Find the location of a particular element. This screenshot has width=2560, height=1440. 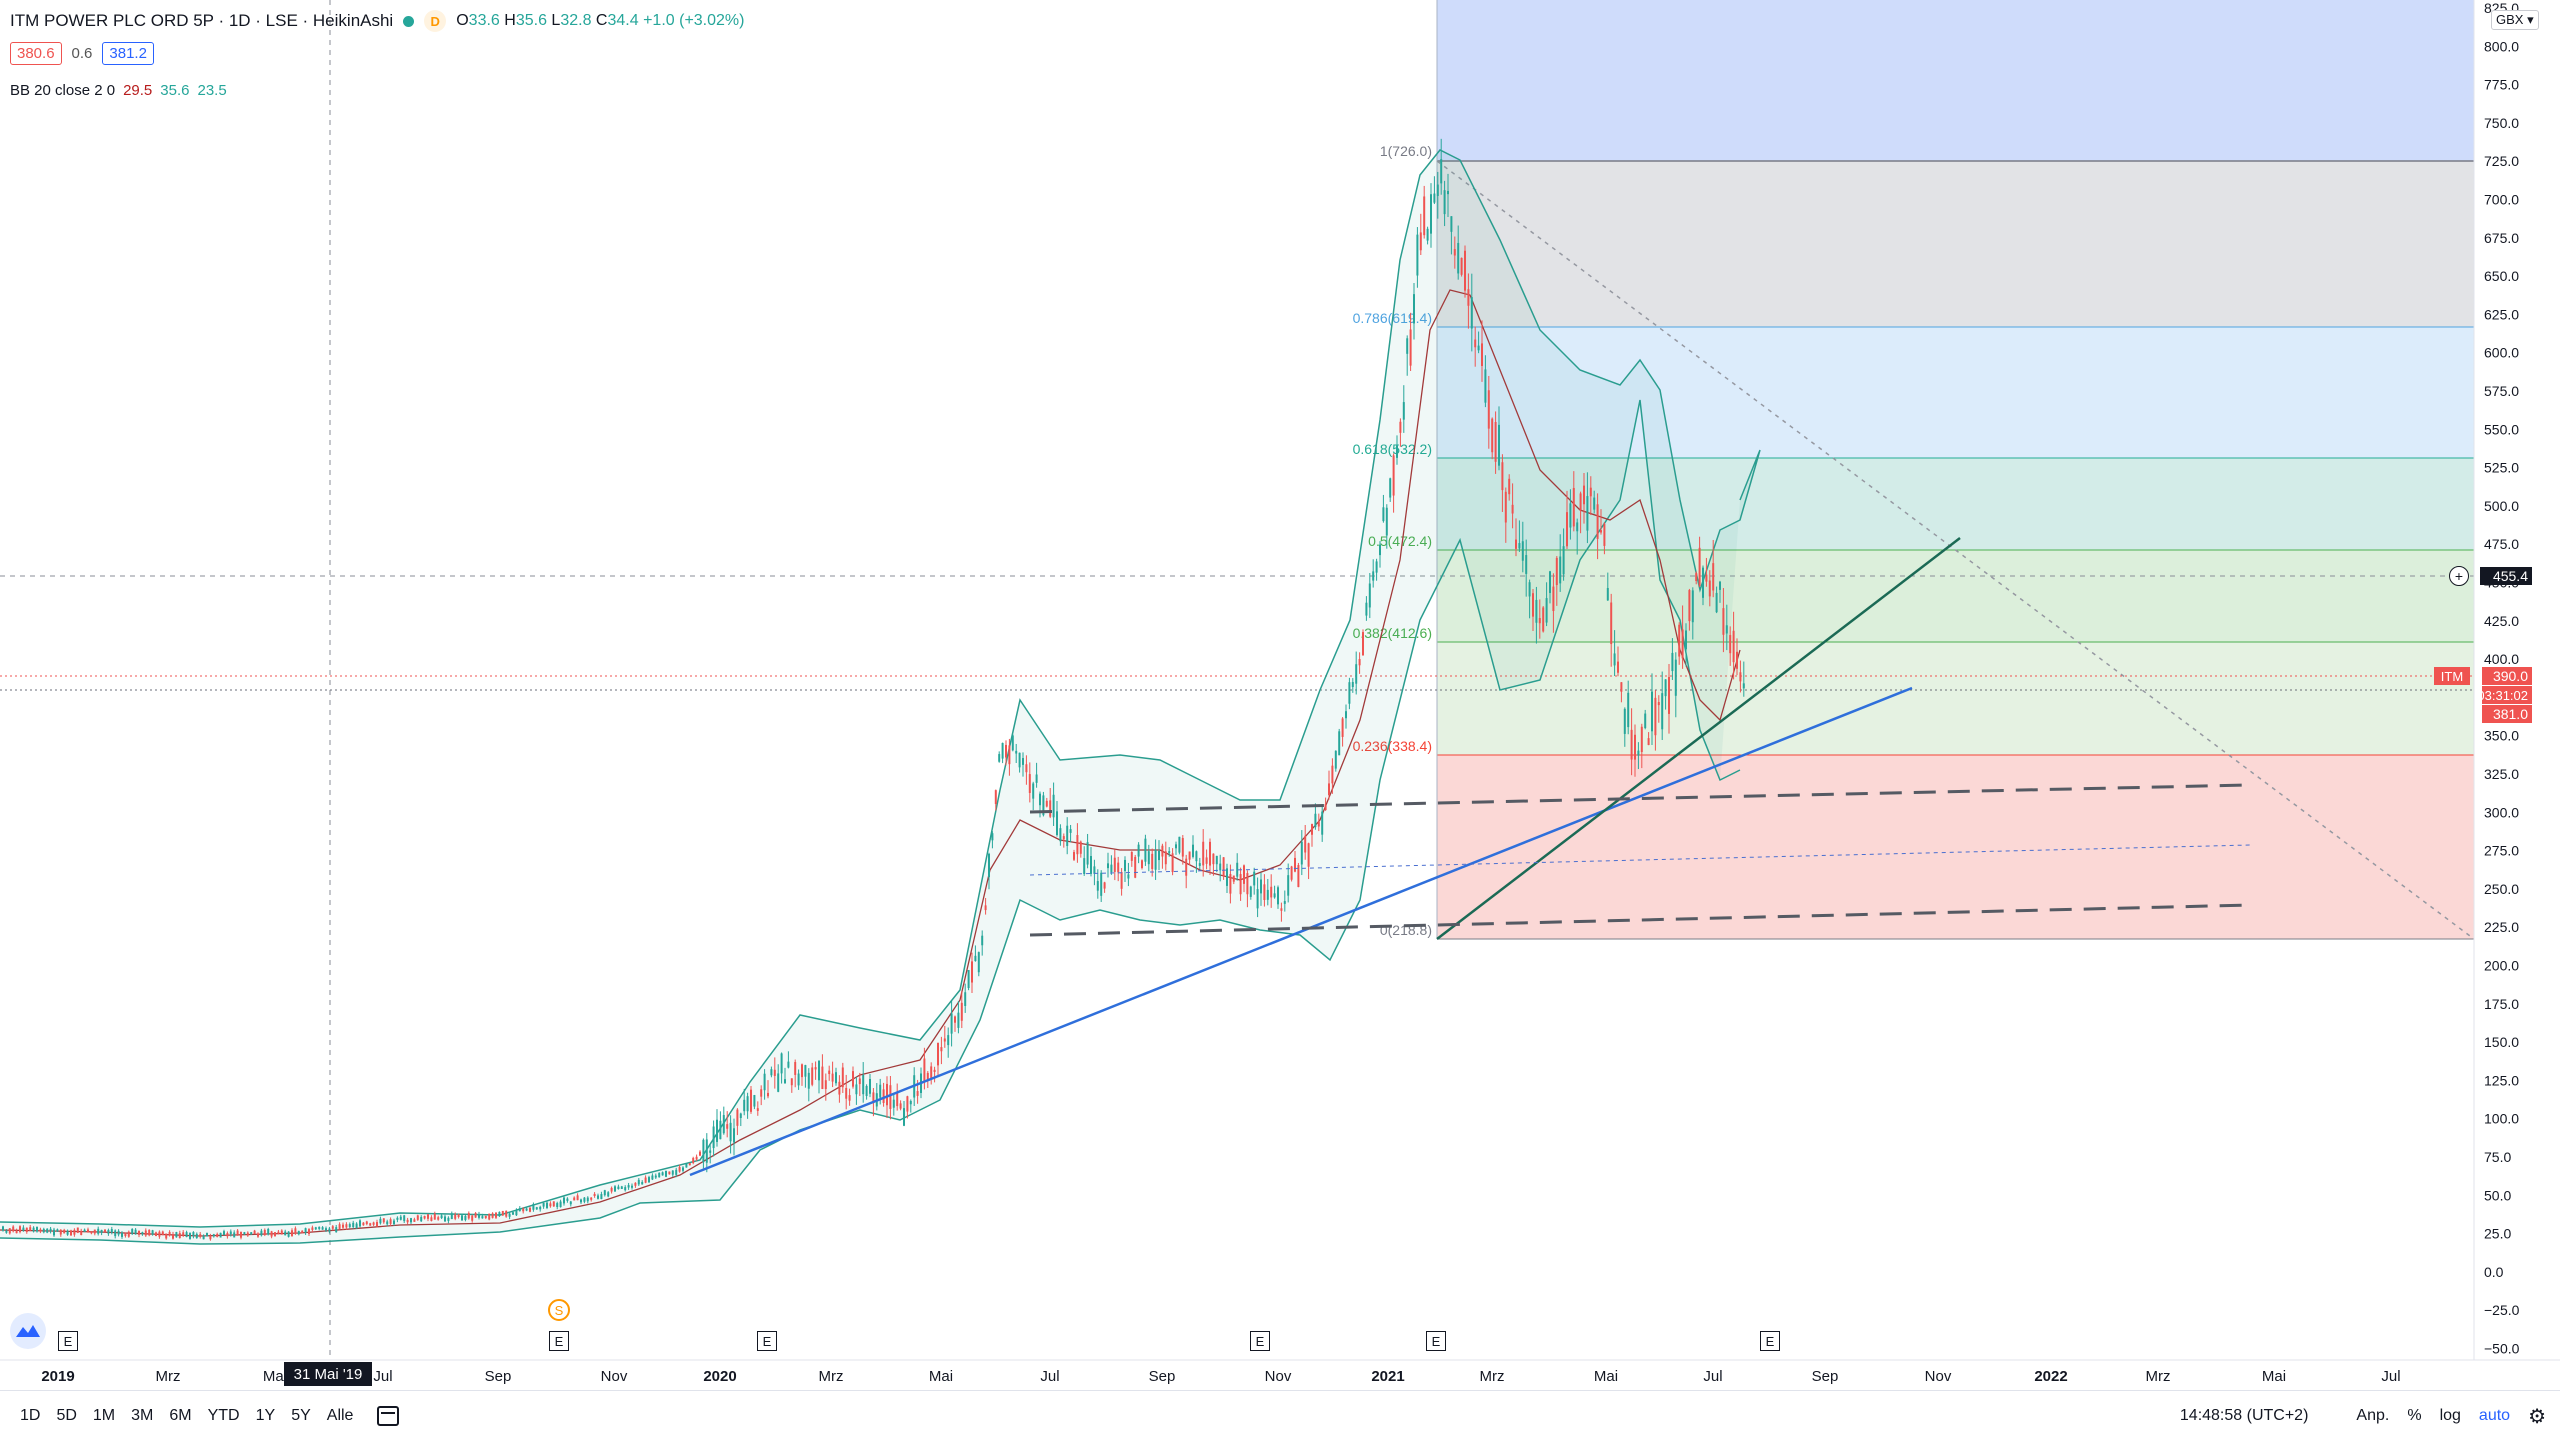

log-scale-toggle: log is located at coordinates (2450, 1415).